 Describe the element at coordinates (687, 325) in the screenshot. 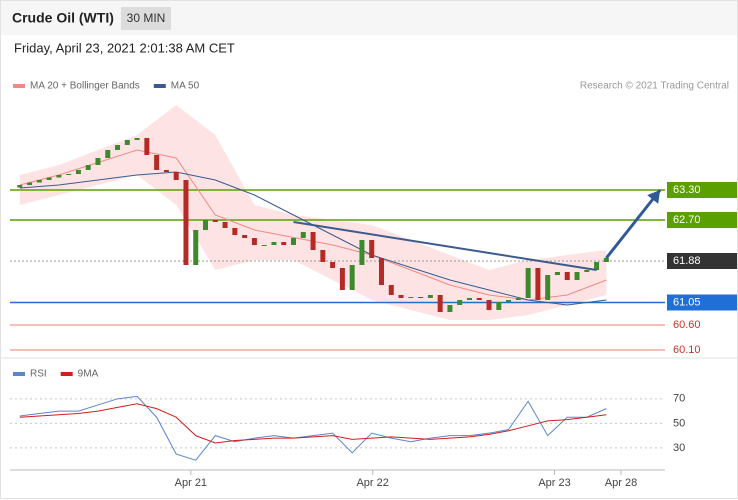

I see `level-label: 60.60` at that location.